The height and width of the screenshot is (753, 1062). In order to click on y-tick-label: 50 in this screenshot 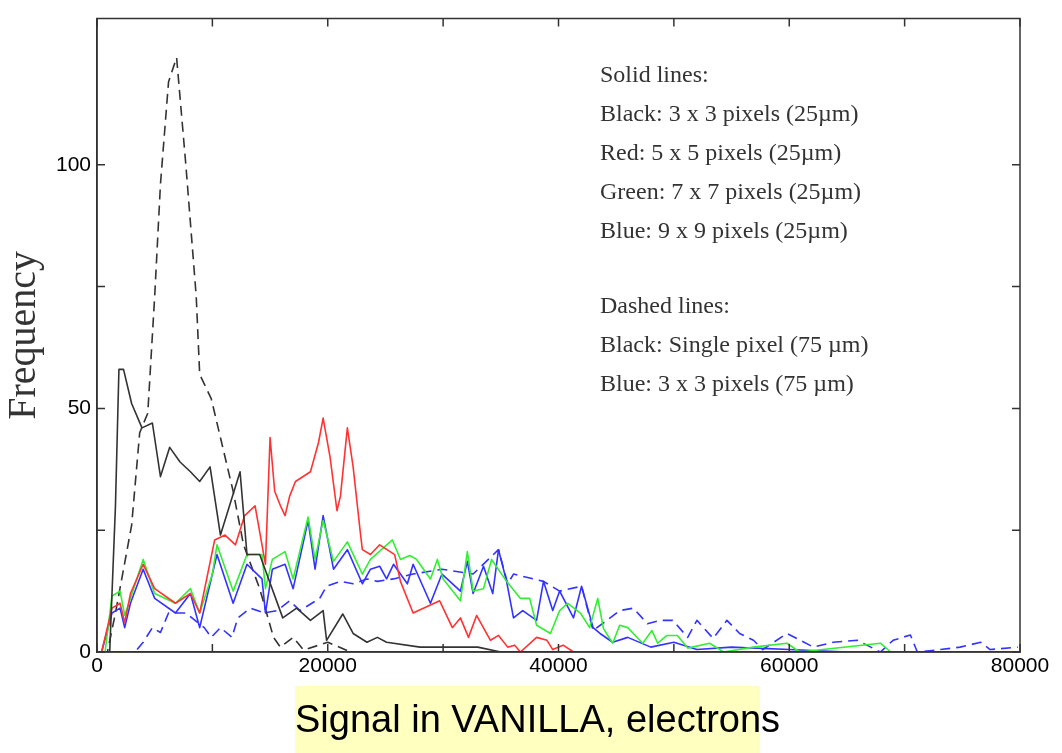, I will do `click(79, 407)`.